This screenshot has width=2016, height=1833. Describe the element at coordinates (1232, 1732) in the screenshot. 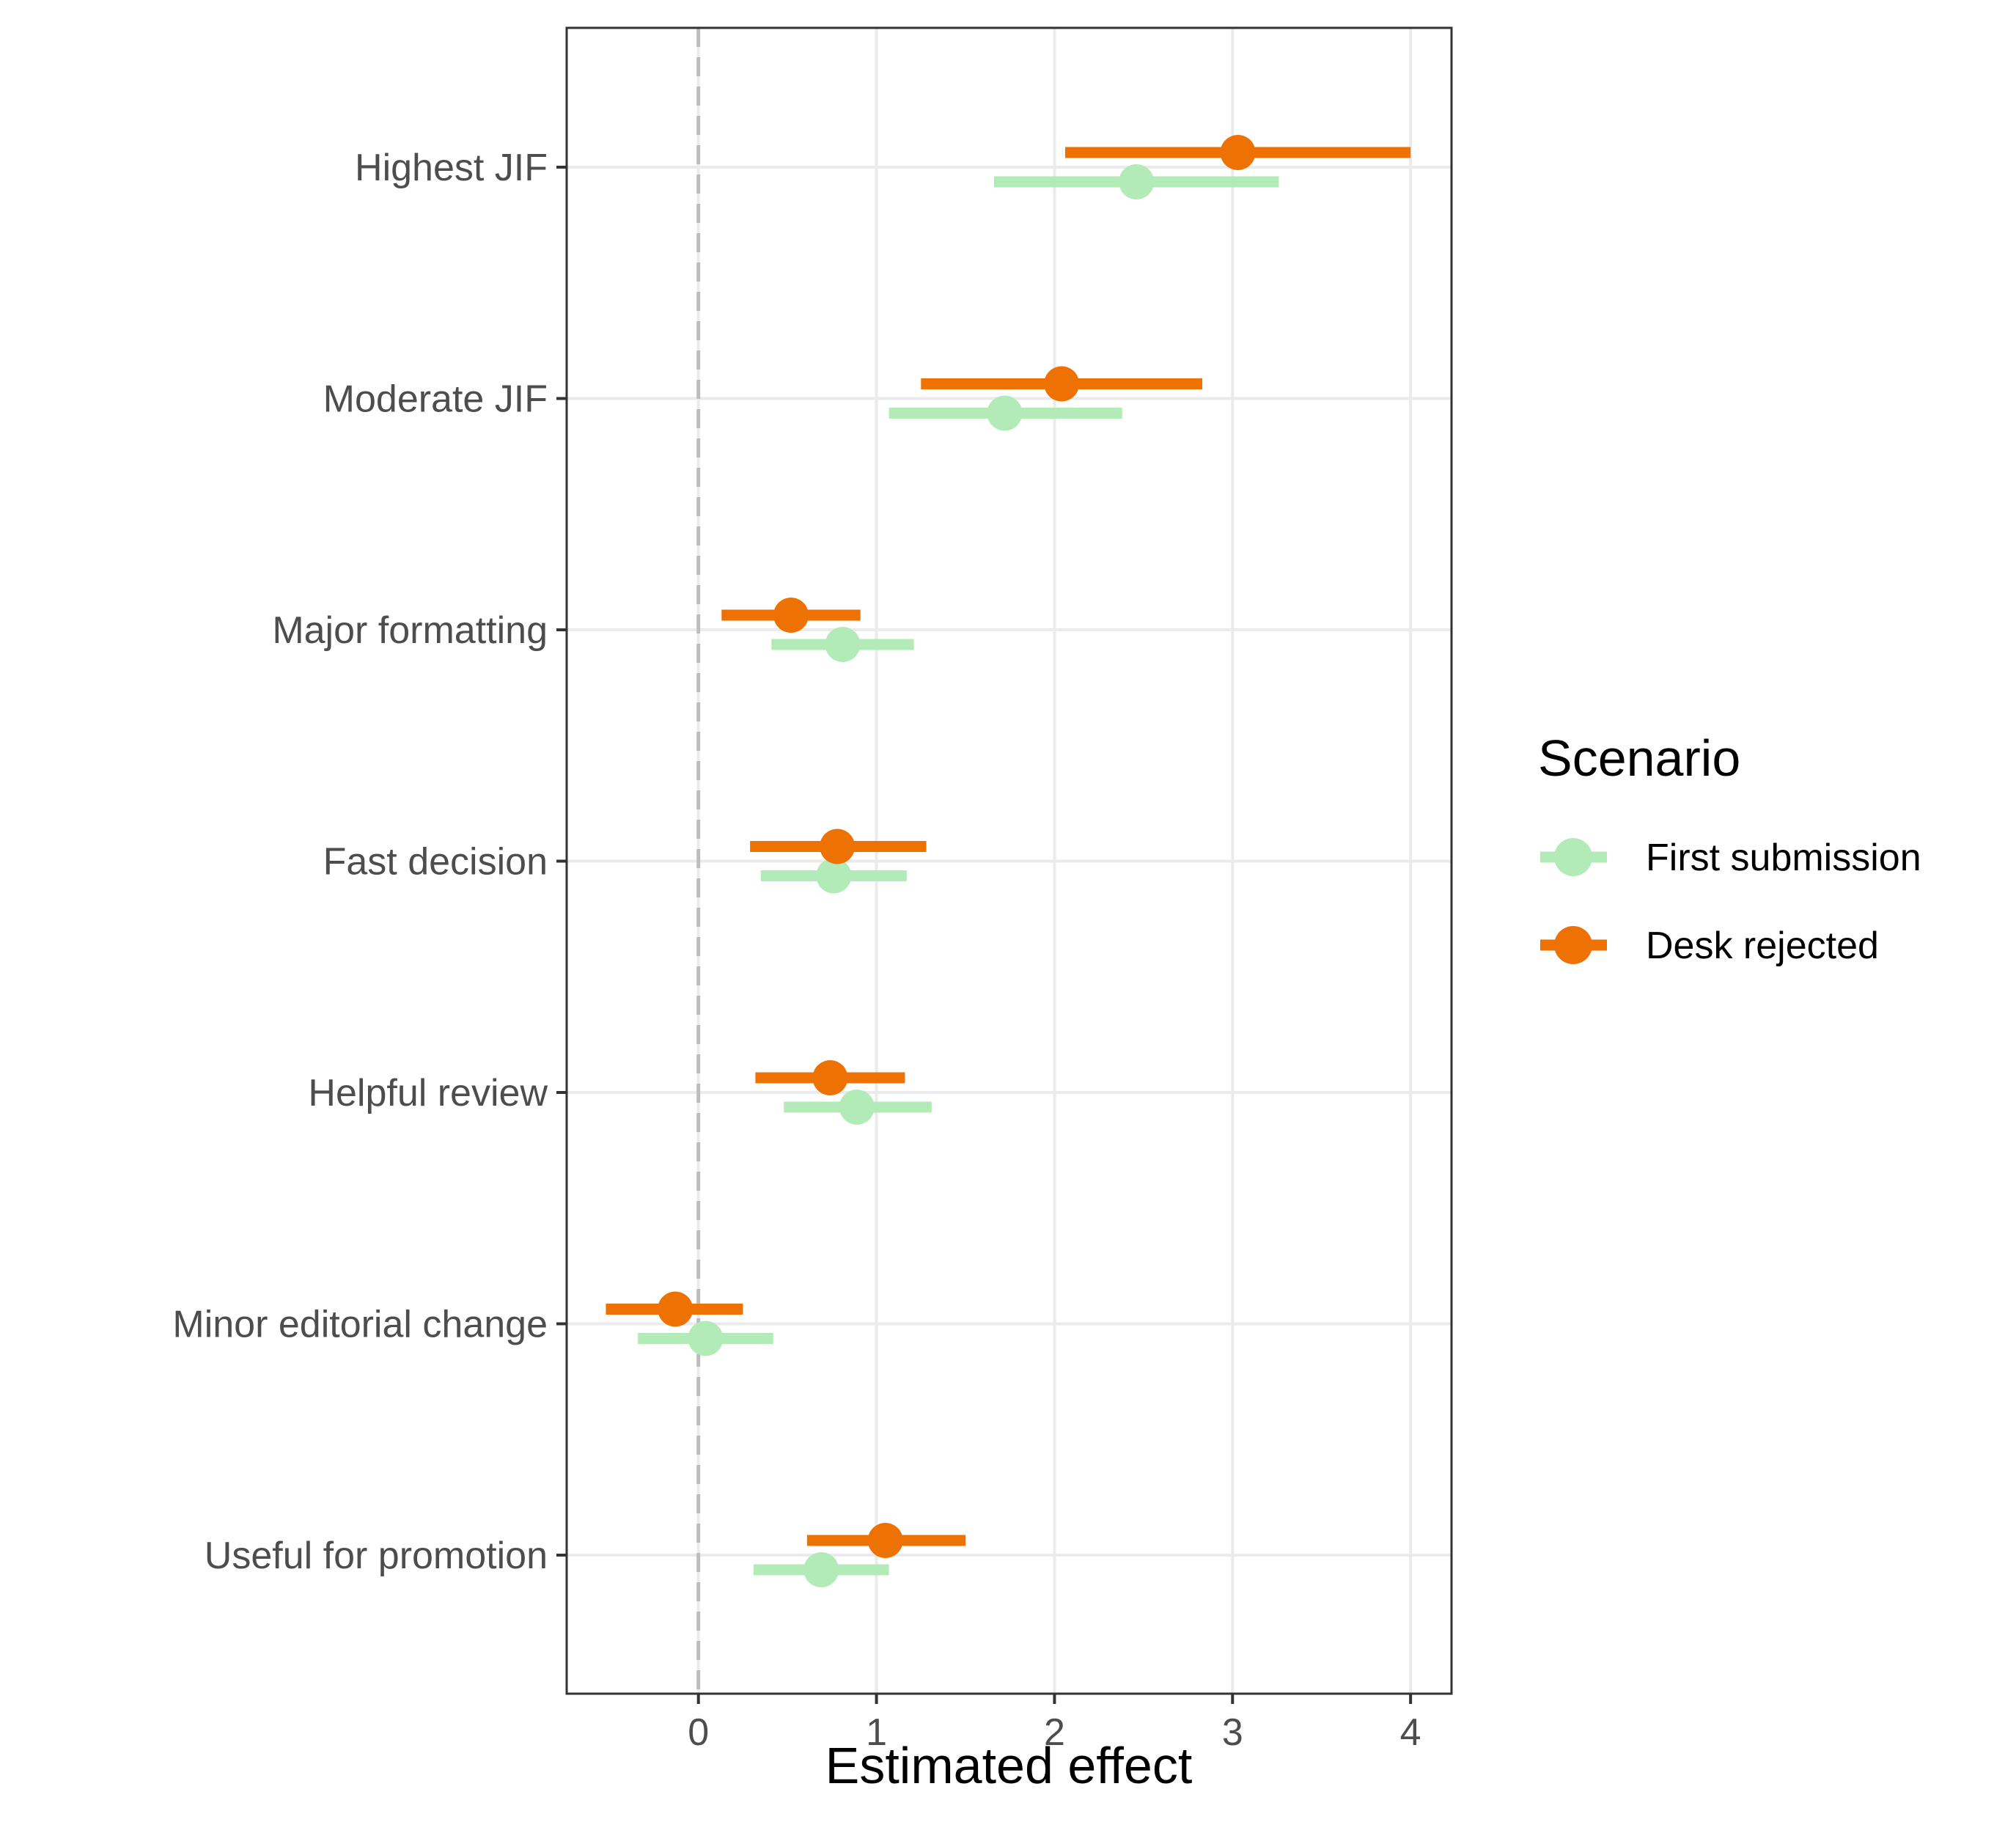

I see `x-tick-label: 3` at that location.